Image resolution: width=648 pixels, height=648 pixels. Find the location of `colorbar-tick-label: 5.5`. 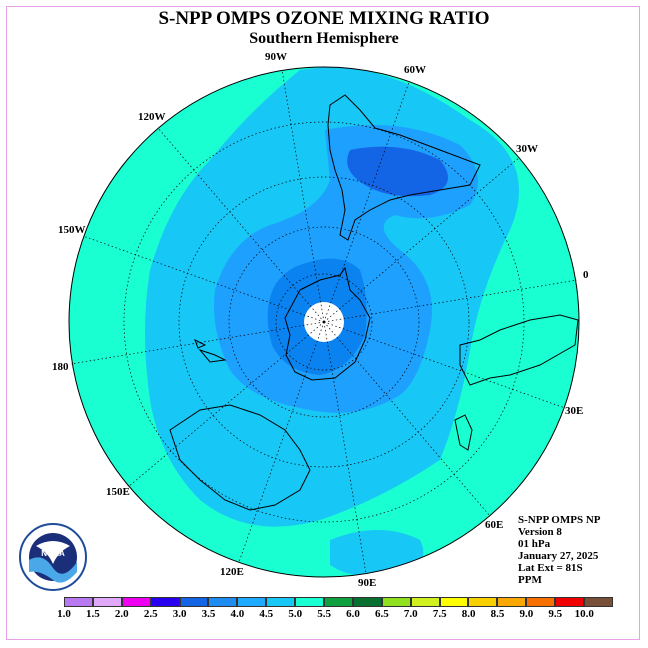

colorbar-tick-label: 5.5 is located at coordinates (324, 614).